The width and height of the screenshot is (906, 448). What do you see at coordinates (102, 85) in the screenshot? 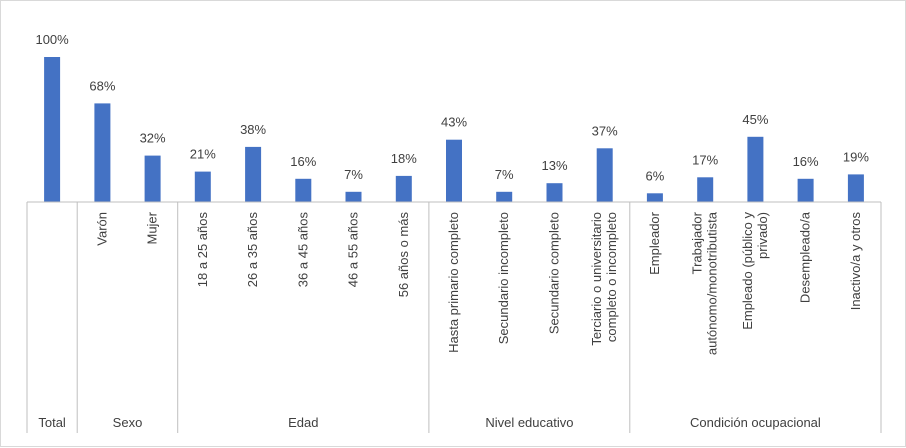
I see `data-label: 68%` at bounding box center [102, 85].